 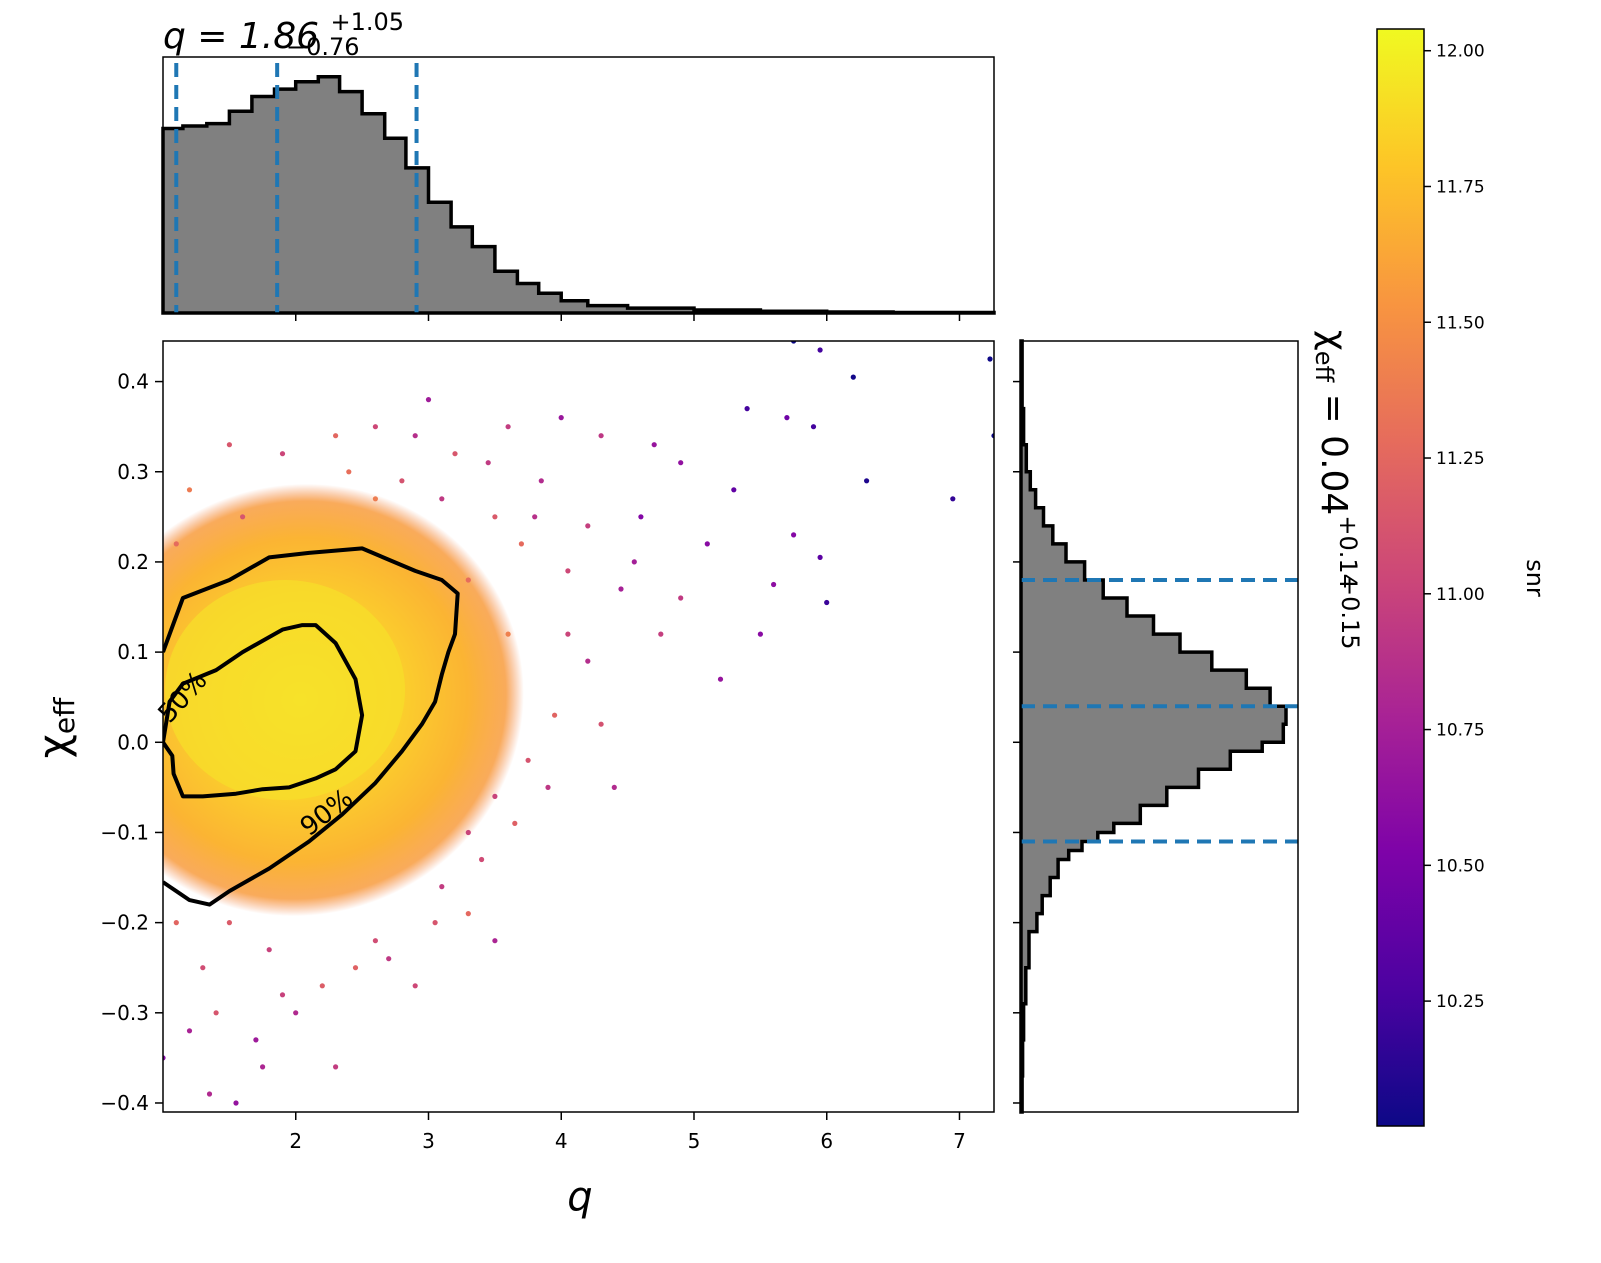 What do you see at coordinates (627, 1132) in the screenshot?
I see `x-axis-ticks: 2 3 4 5 6 7` at bounding box center [627, 1132].